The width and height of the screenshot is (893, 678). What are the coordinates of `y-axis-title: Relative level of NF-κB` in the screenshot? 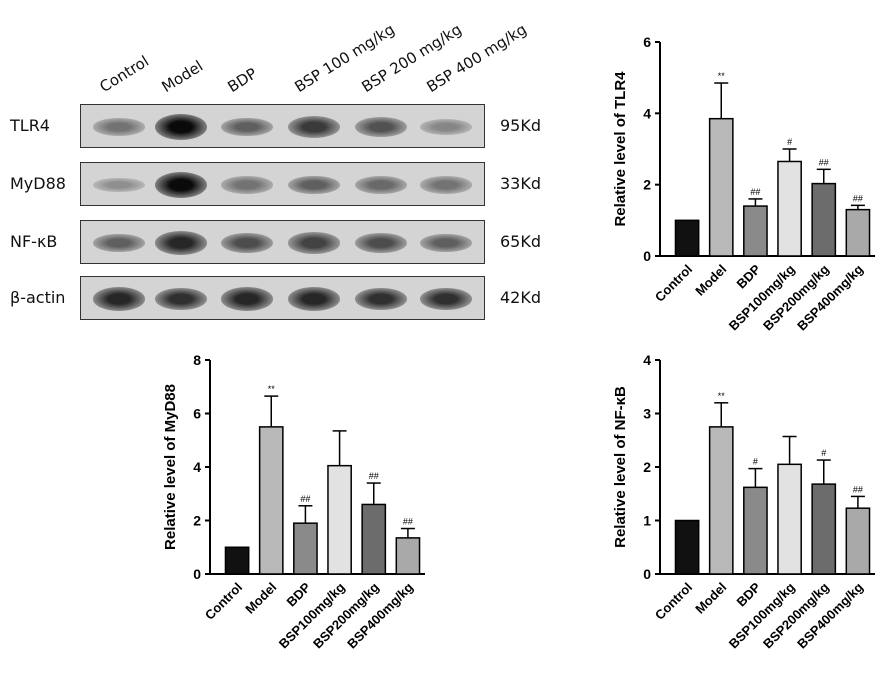 It's located at (620, 467).